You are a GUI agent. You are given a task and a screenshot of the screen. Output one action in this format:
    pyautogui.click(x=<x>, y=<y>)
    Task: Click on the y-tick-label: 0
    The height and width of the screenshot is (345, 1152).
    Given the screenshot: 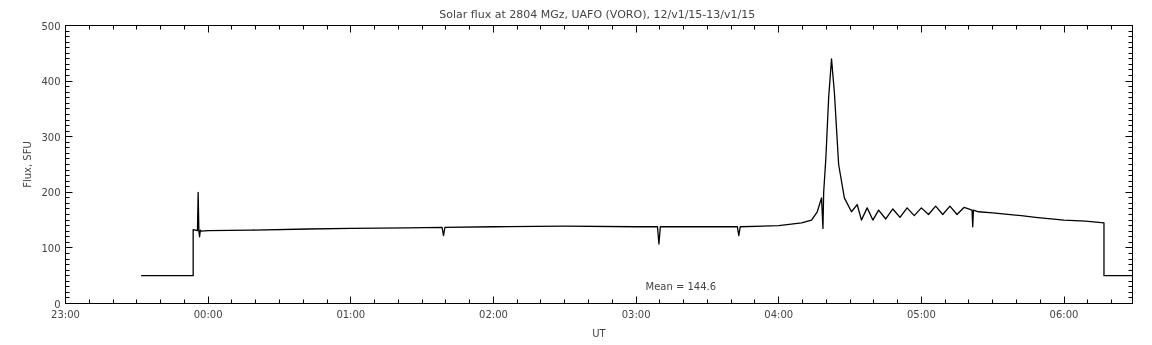 What is the action you would take?
    pyautogui.click(x=57, y=304)
    